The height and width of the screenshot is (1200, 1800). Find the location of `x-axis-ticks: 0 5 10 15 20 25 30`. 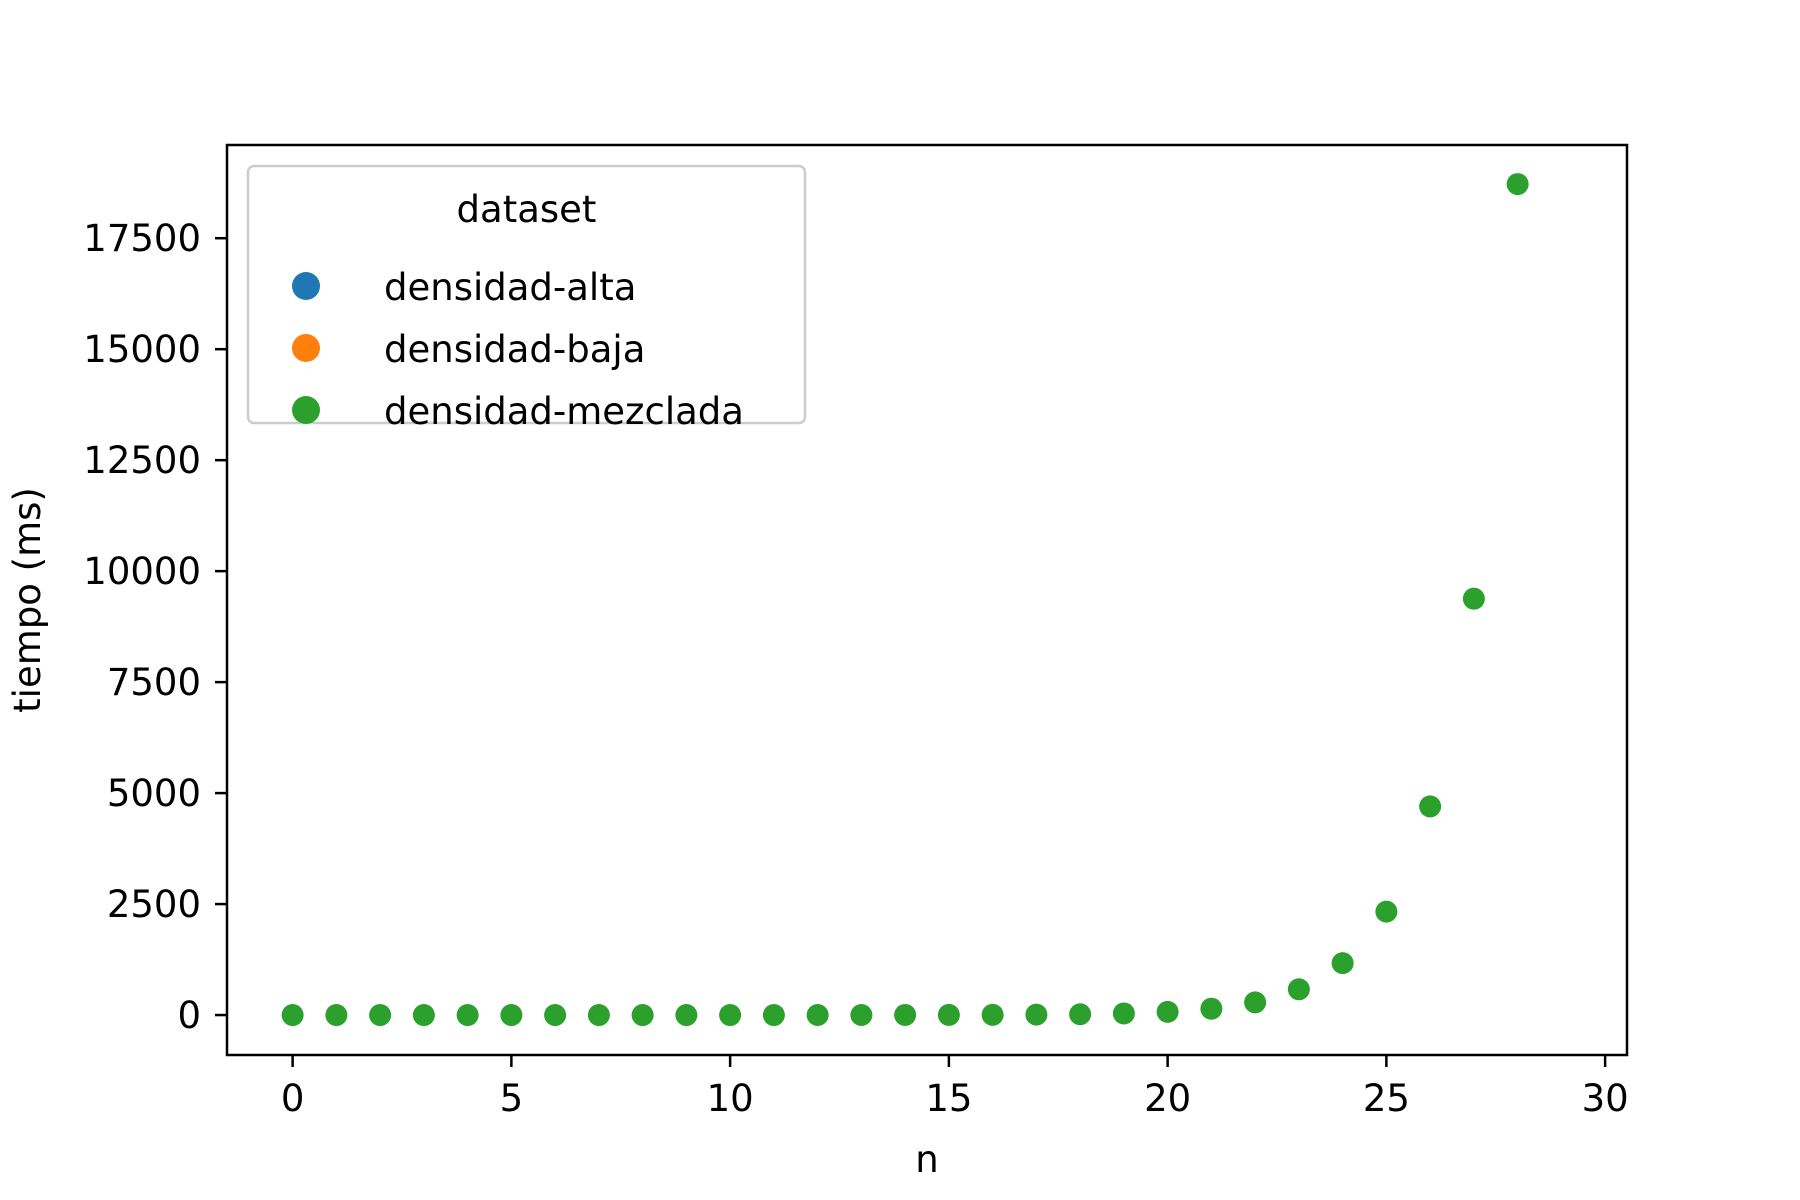

x-axis-ticks: 0 5 10 15 20 25 30 is located at coordinates (955, 1087).